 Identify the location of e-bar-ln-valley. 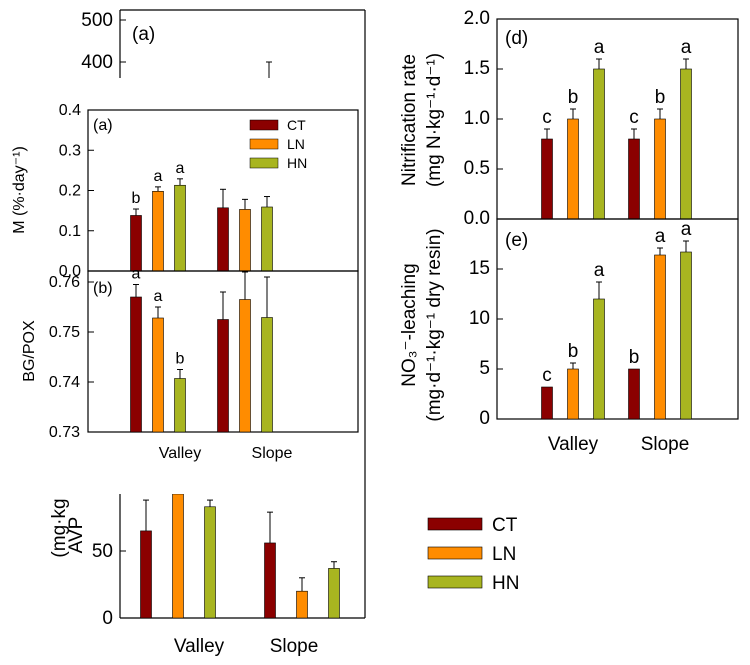
(573, 394).